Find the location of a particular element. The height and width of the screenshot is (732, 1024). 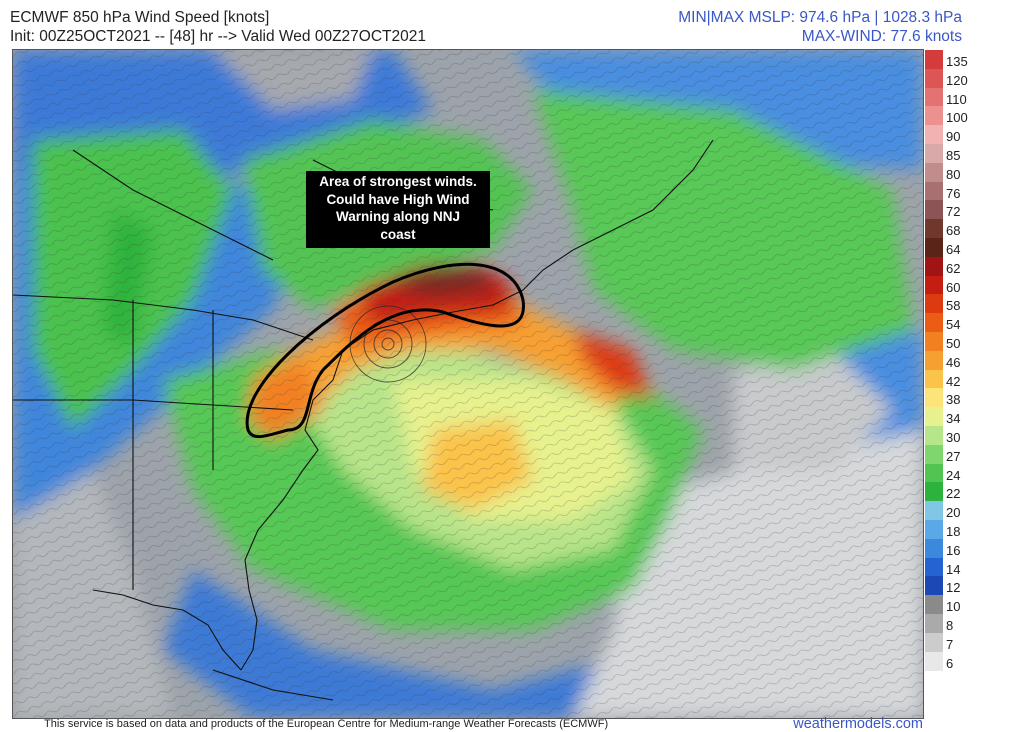

colorbar-label: 6 is located at coordinates (950, 663).